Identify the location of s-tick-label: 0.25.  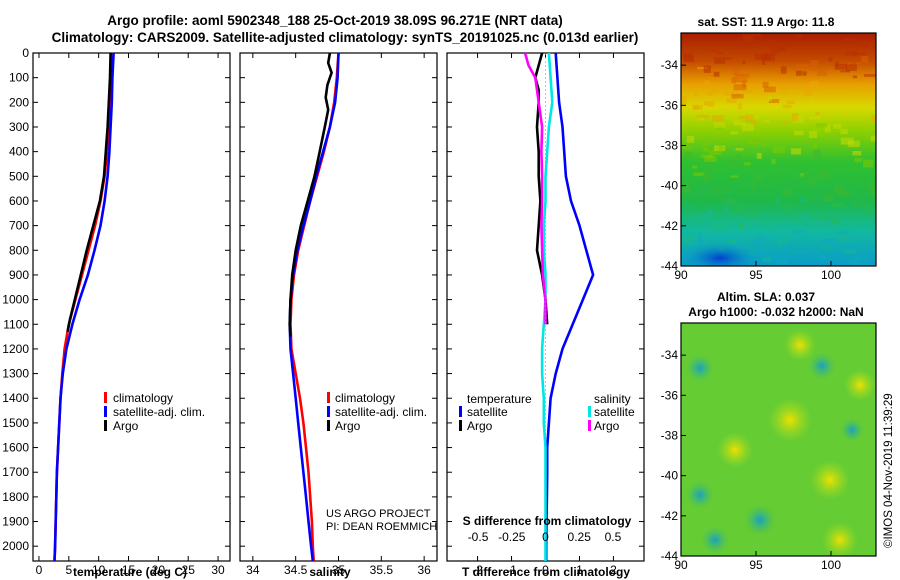
(580, 537).